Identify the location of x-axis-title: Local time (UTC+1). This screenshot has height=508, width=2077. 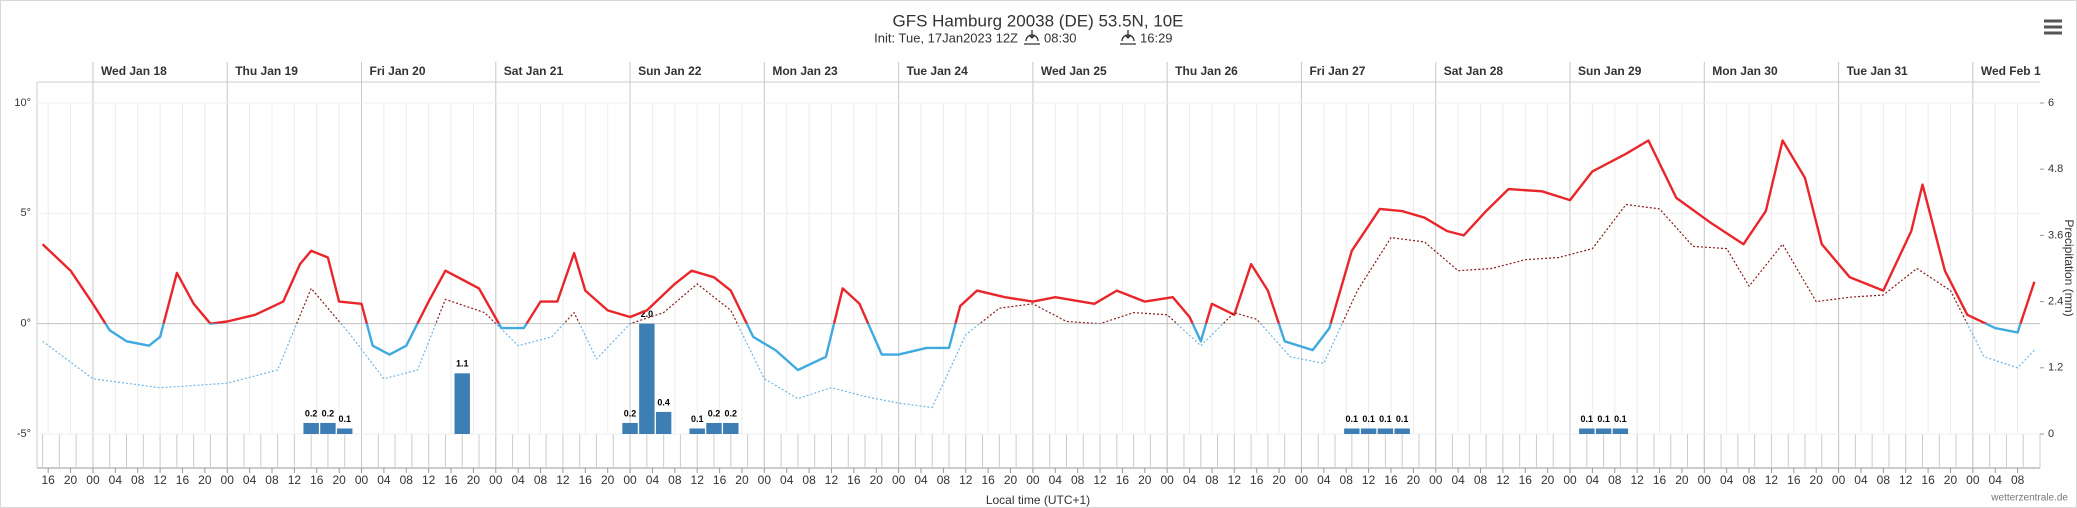
(1038, 500).